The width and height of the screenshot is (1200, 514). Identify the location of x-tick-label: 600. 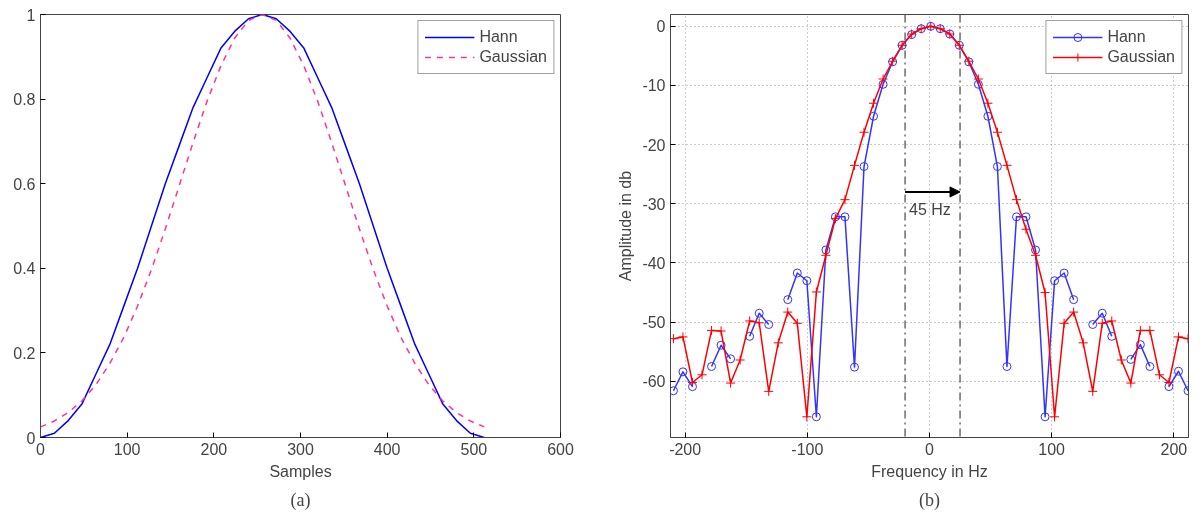
(560, 449).